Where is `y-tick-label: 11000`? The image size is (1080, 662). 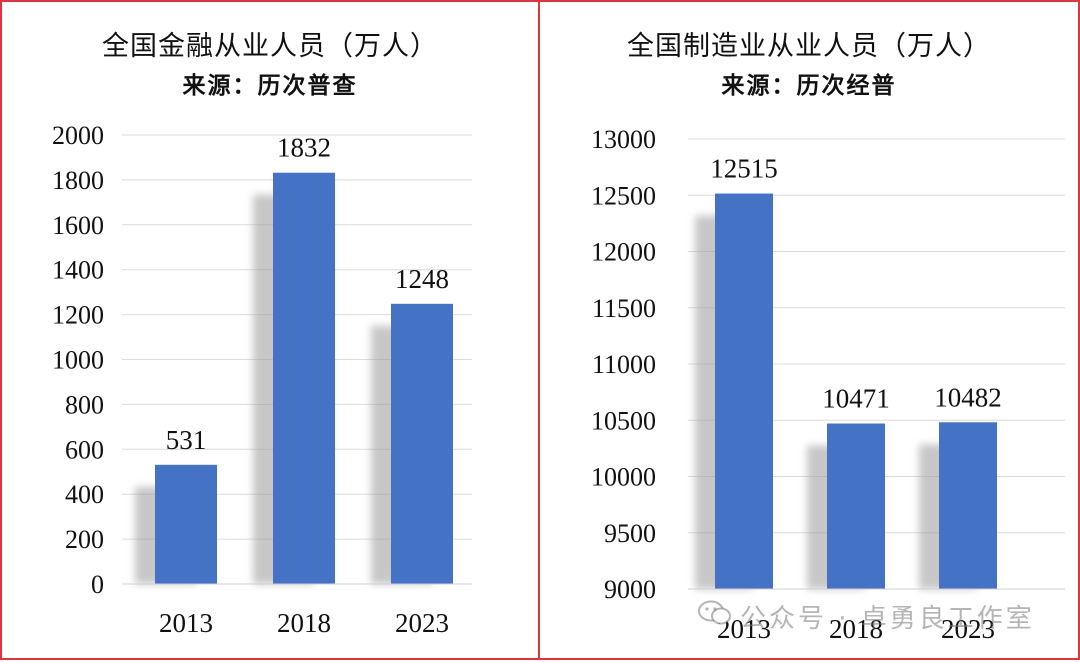 y-tick-label: 11000 is located at coordinates (624, 364).